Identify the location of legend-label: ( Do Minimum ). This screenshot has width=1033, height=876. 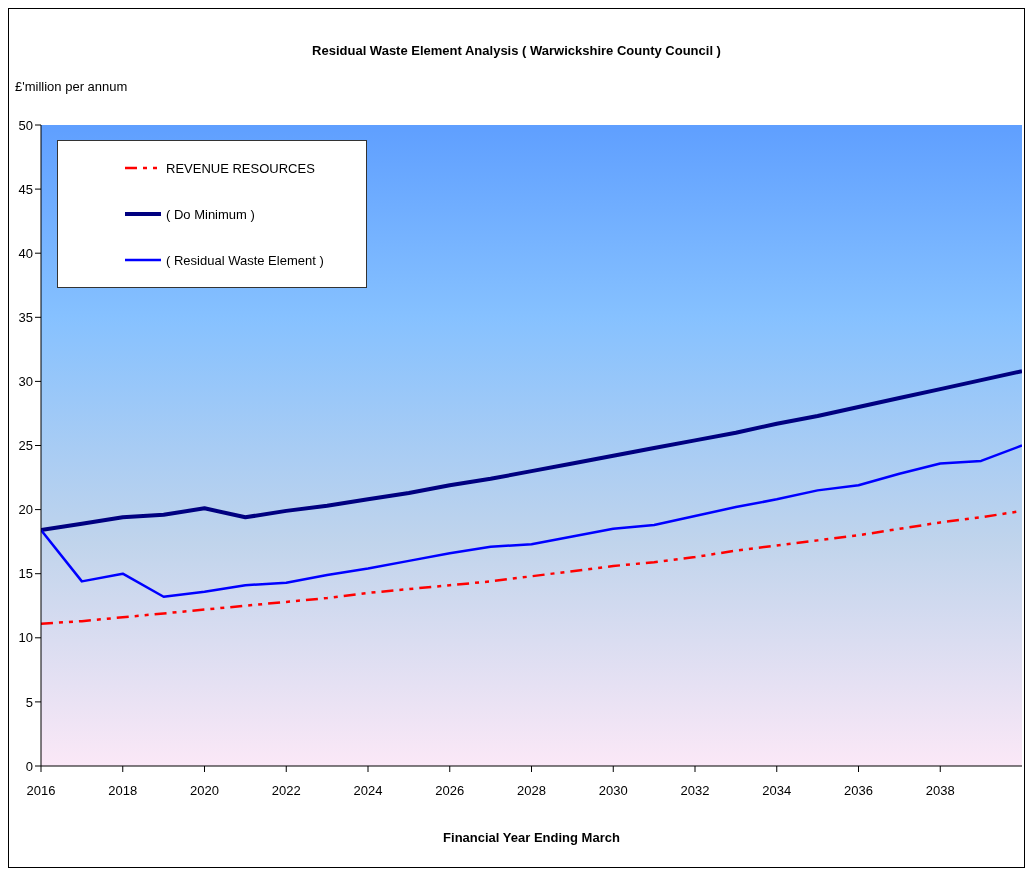
(210, 214).